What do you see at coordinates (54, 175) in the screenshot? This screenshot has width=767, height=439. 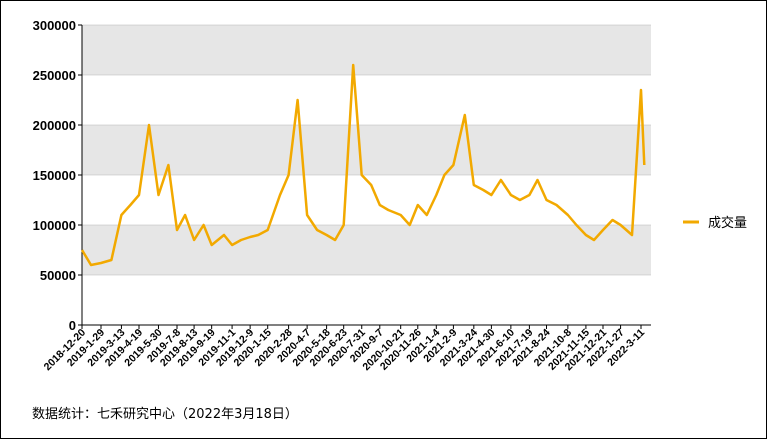 I see `y-tick-label: 150000` at bounding box center [54, 175].